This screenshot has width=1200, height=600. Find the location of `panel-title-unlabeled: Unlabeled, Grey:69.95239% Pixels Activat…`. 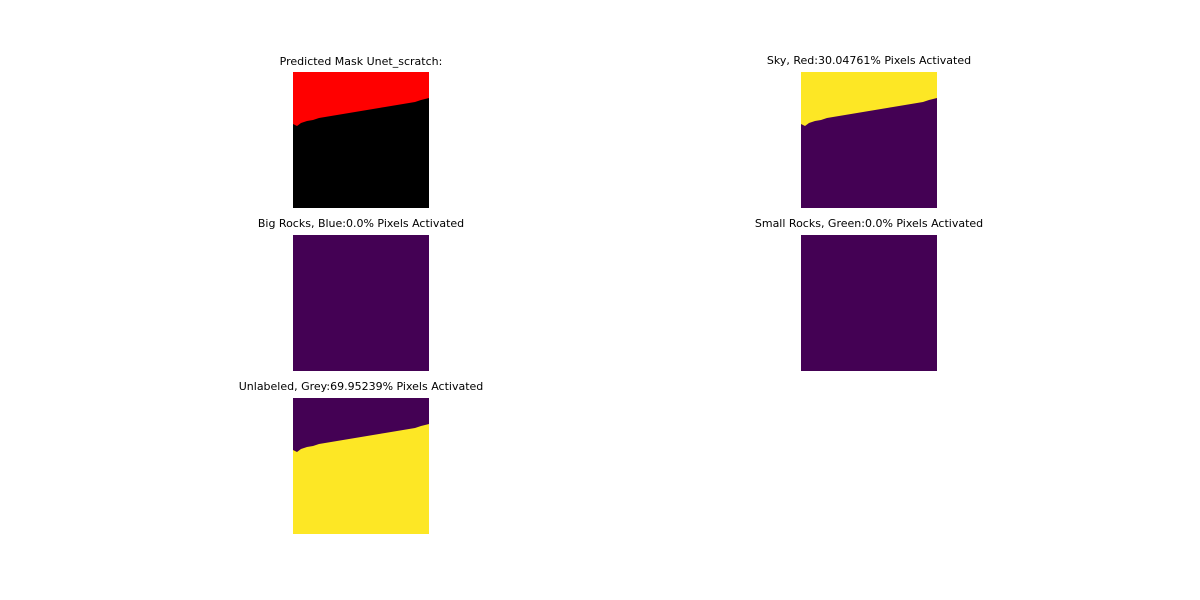

panel-title-unlabeled: Unlabeled, Grey:69.95239% Pixels Activat… is located at coordinates (361, 386).